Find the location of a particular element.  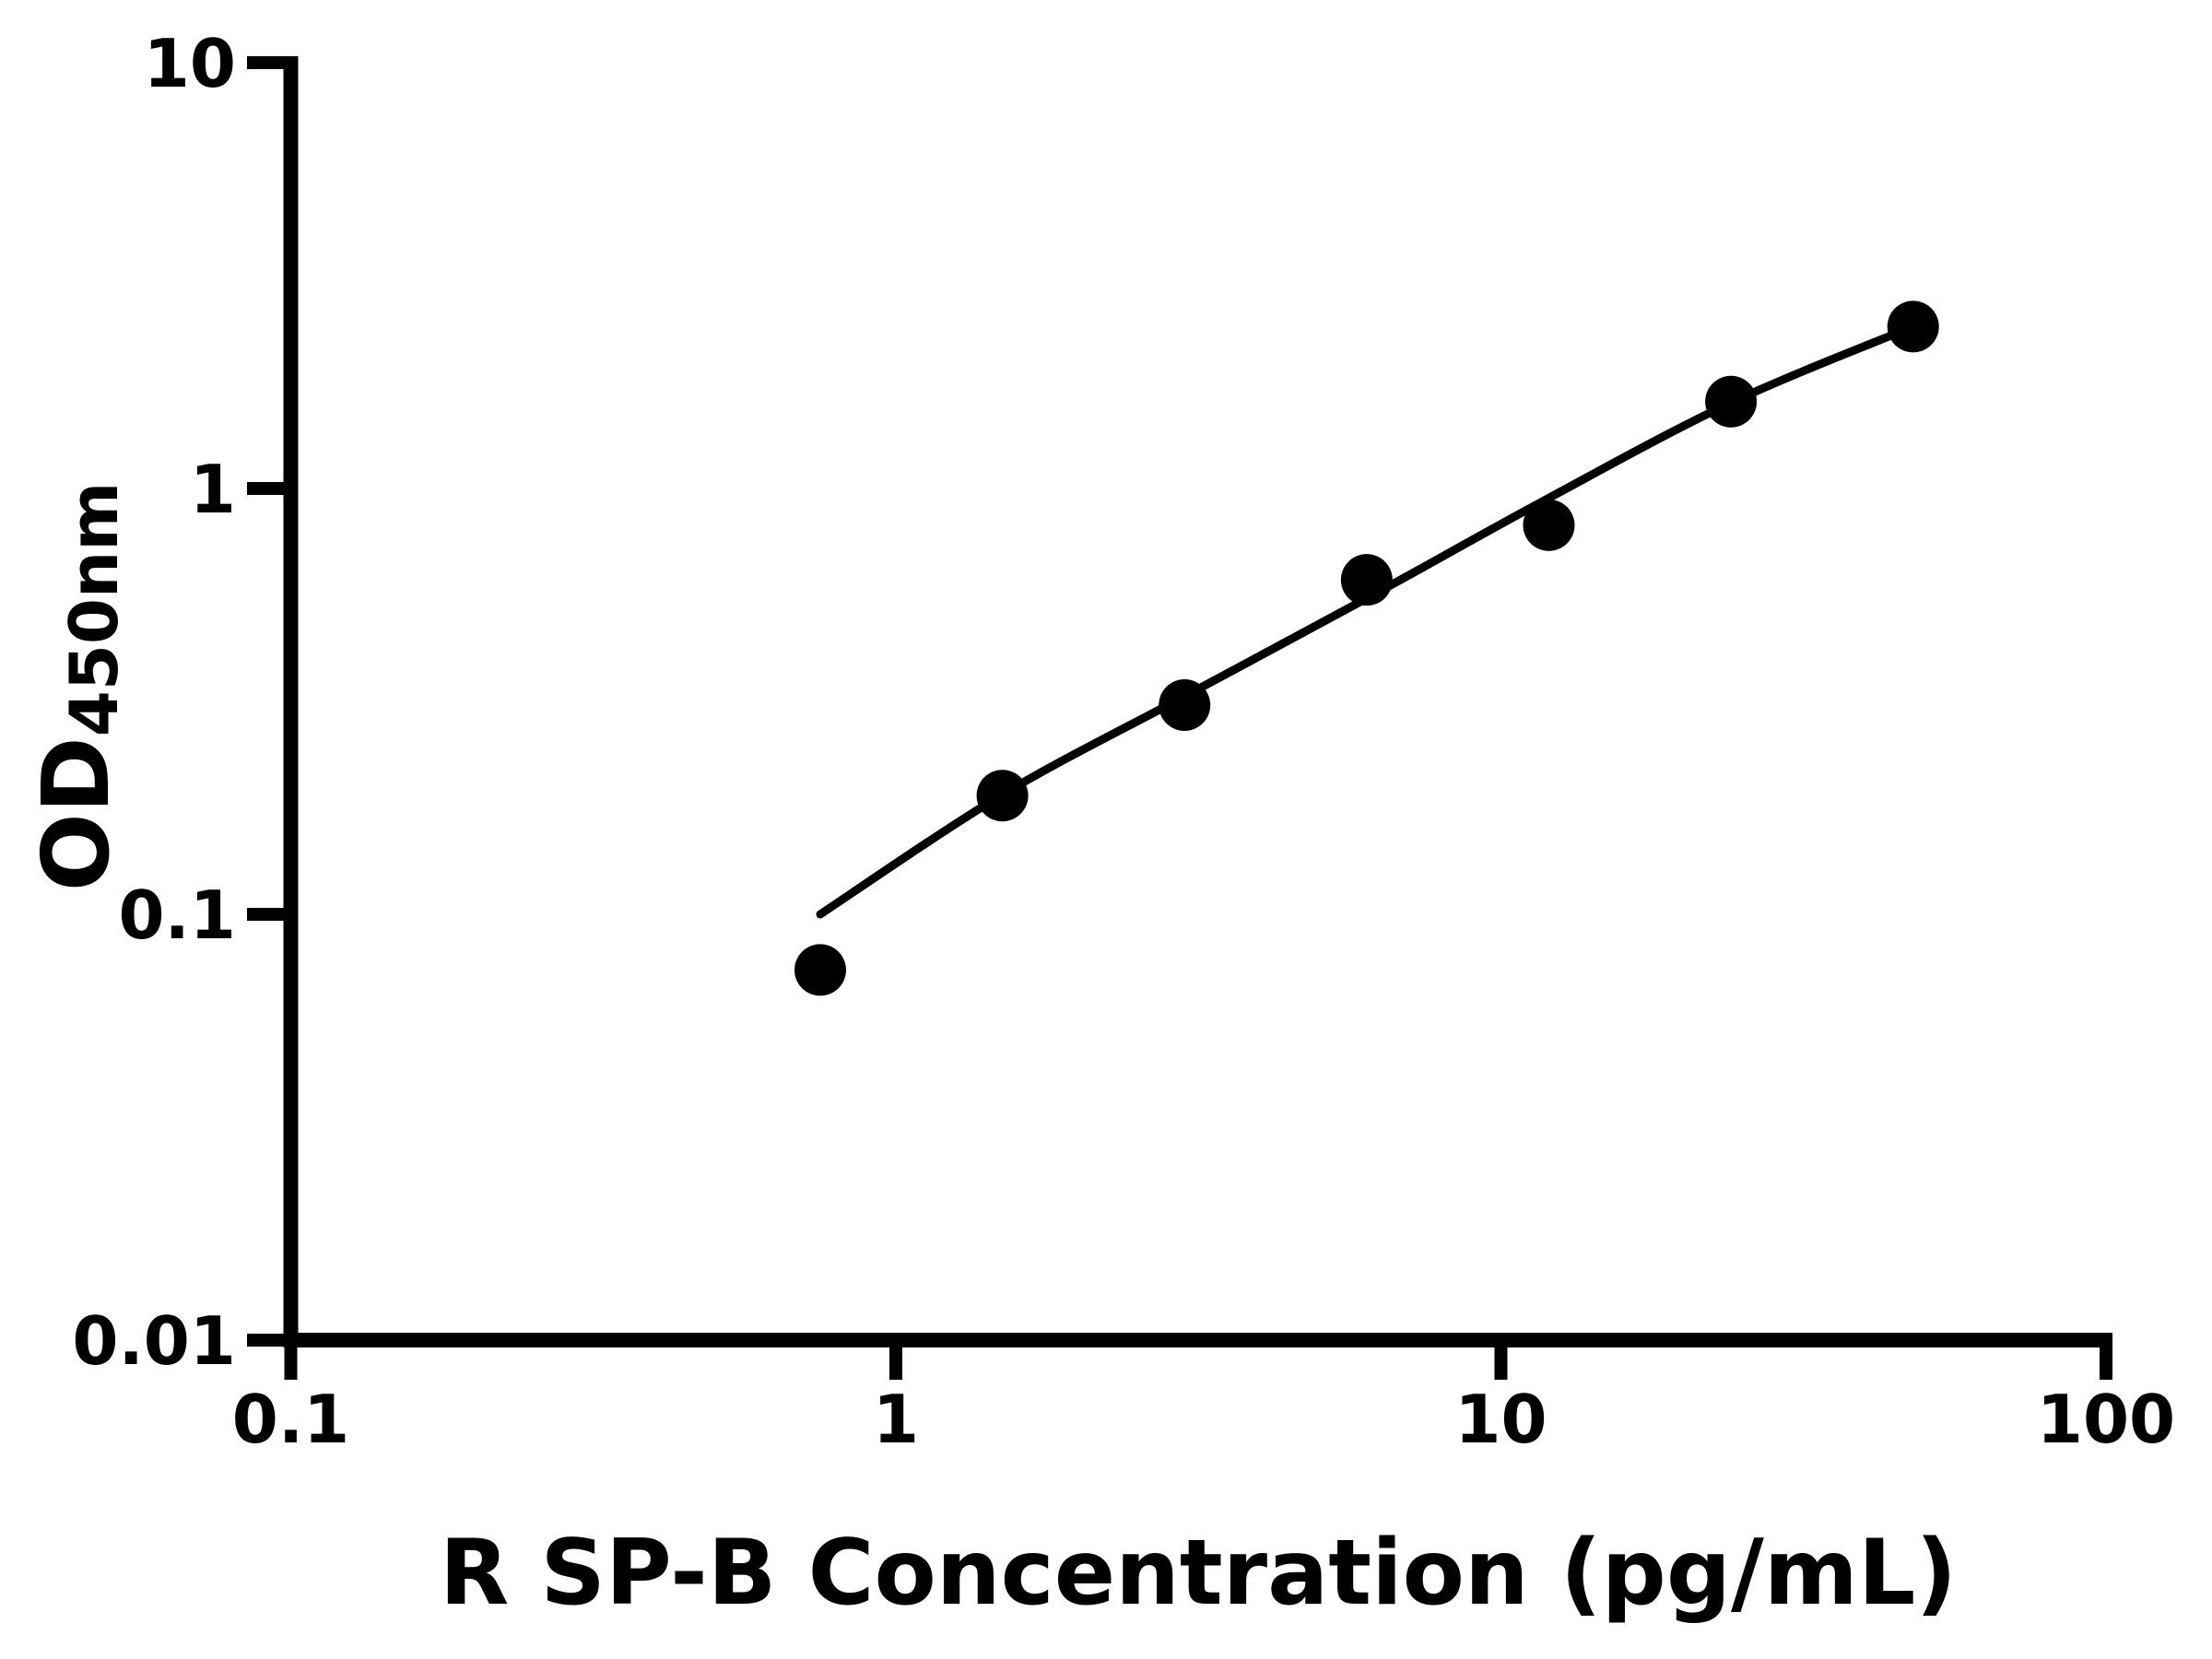

y-tick-label-0.1: 0.1 is located at coordinates (177, 915).